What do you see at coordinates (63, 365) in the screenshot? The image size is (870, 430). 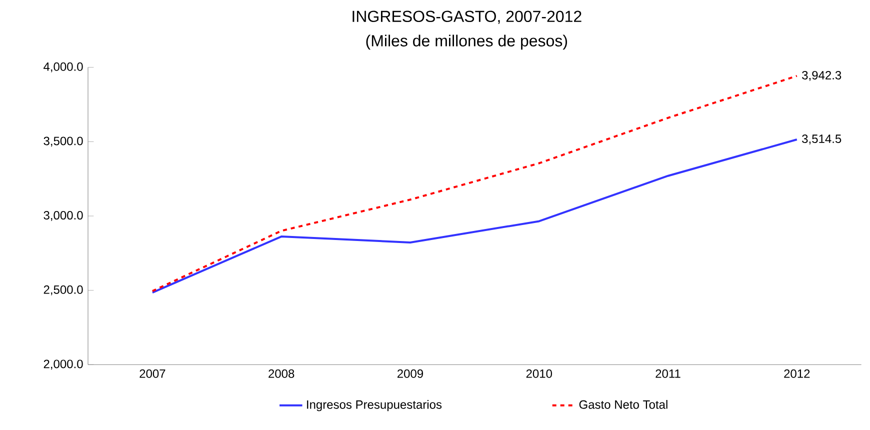 I see `y-tick-label: 2,000.0` at bounding box center [63, 365].